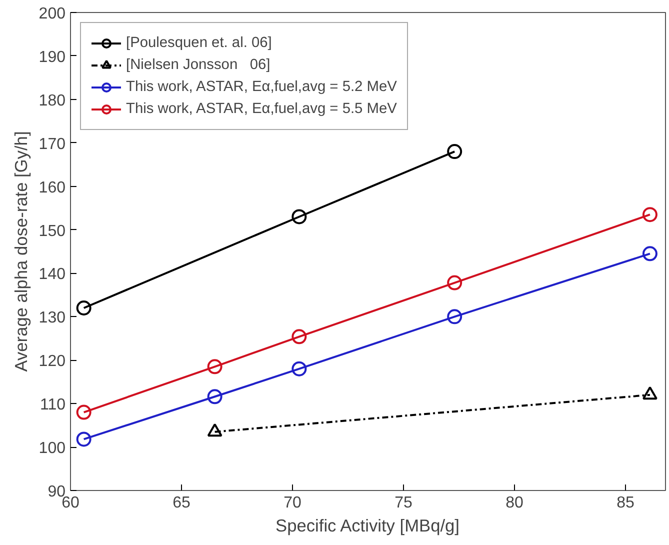 The image size is (669, 545). What do you see at coordinates (52, 187) in the screenshot?
I see `y-tick-label: 160` at bounding box center [52, 187].